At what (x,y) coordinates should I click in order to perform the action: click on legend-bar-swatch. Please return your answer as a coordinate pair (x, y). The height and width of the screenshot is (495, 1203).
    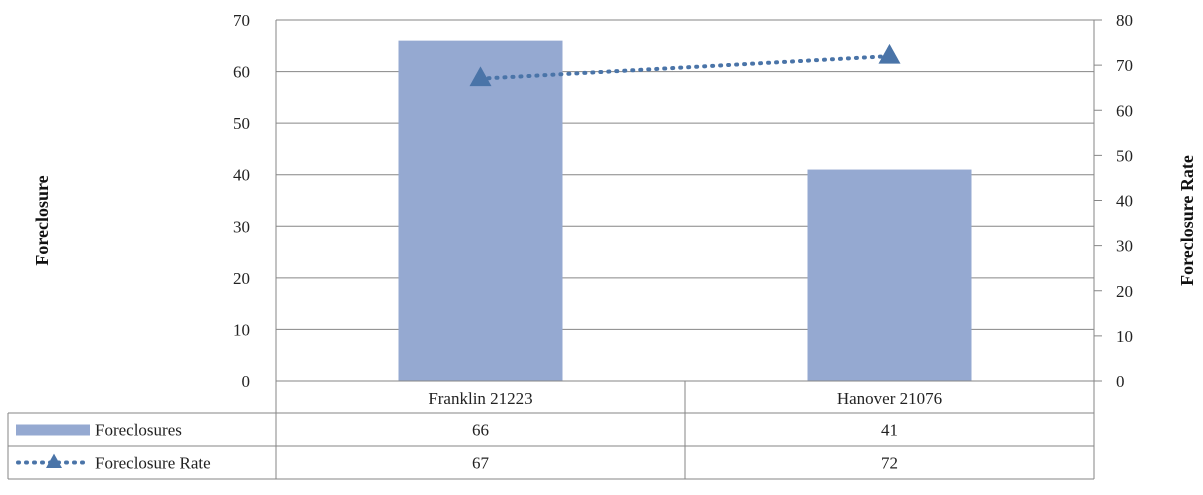
    Looking at the image, I should click on (53, 430).